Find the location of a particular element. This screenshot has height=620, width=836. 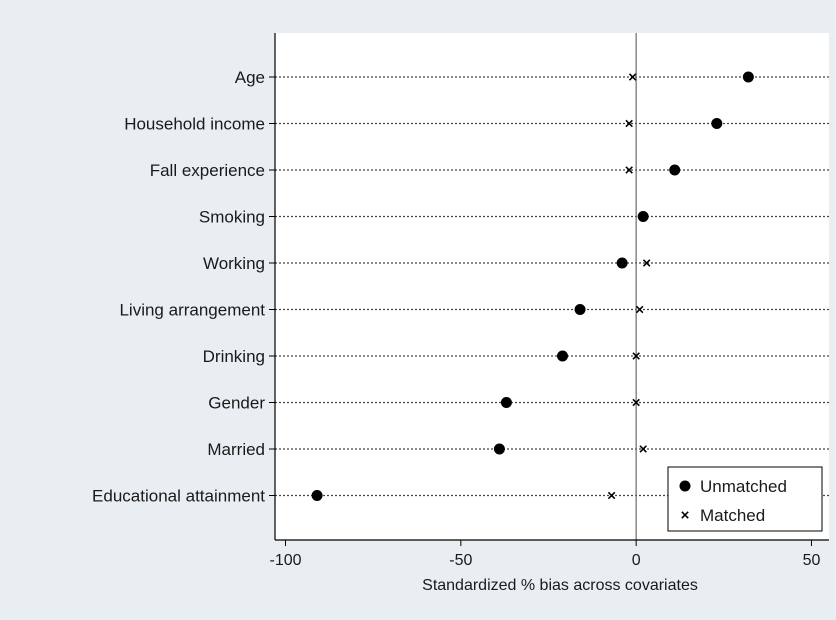

y-tick-label: Fall experience is located at coordinates (207, 170).